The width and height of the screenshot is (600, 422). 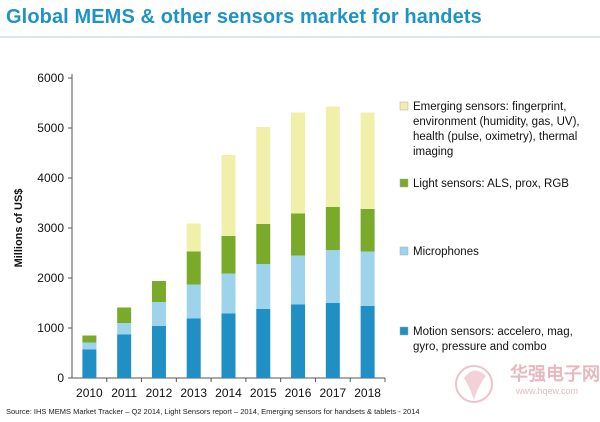 I want to click on watermark-logo-icon, so click(x=474, y=384).